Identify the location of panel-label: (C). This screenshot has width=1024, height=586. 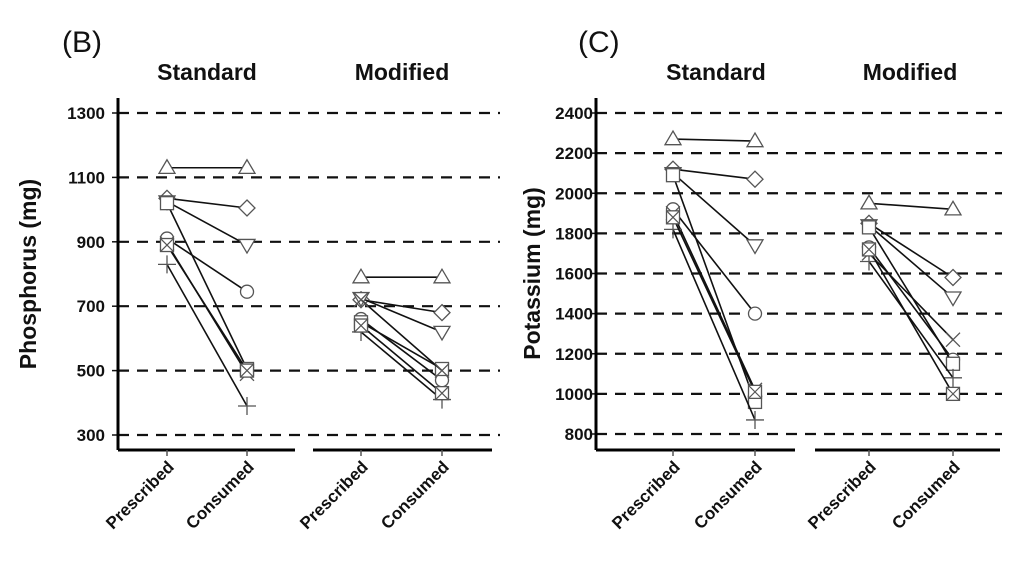
(599, 42).